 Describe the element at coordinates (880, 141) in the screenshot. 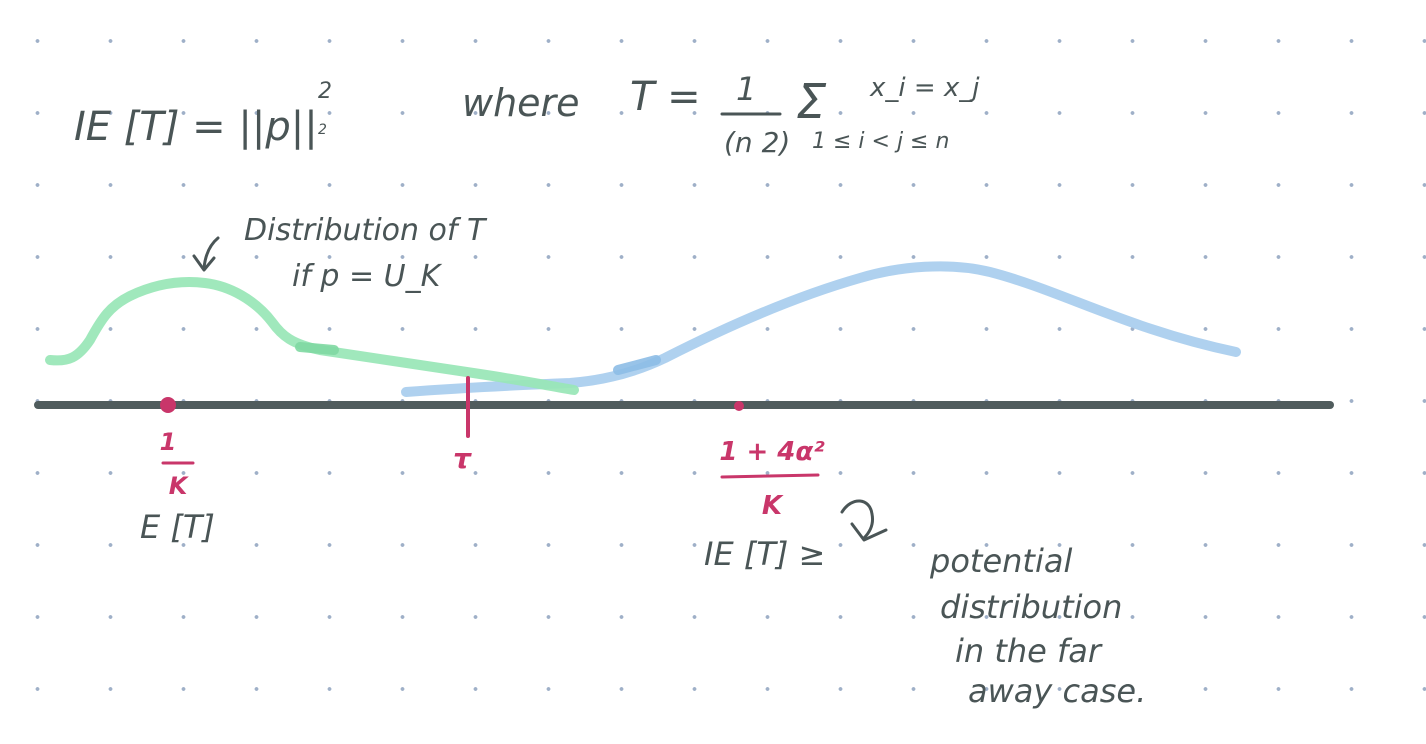

I see `sum-range-label: 1 ≤ i < j ≤ n` at that location.